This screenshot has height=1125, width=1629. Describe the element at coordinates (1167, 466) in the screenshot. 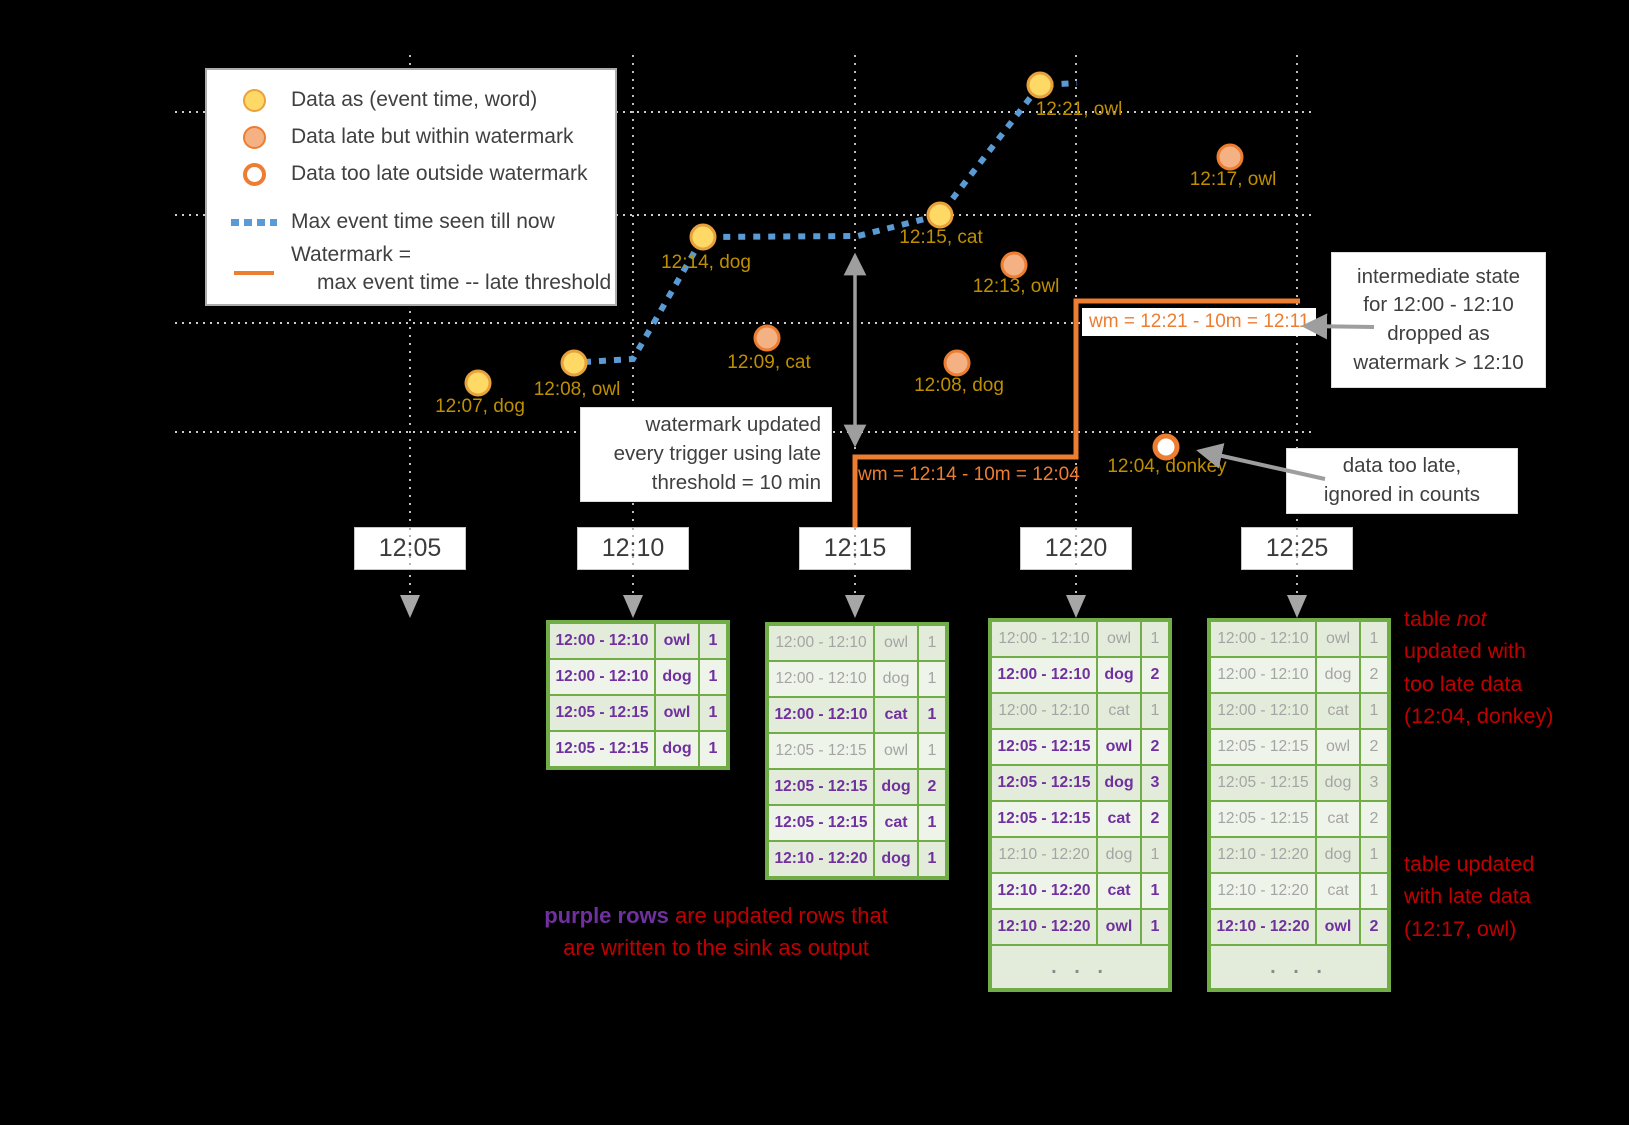

I see `event-label: 12:04, donkey` at that location.